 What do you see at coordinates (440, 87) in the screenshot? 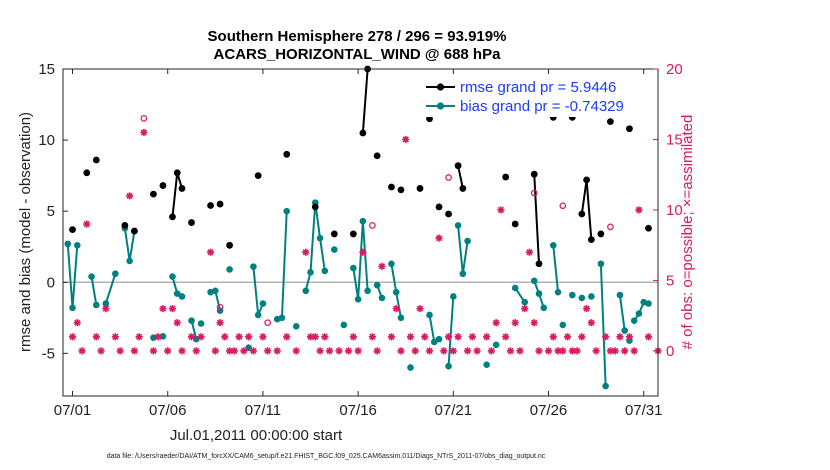
I see `legend-rmse-marker` at bounding box center [440, 87].